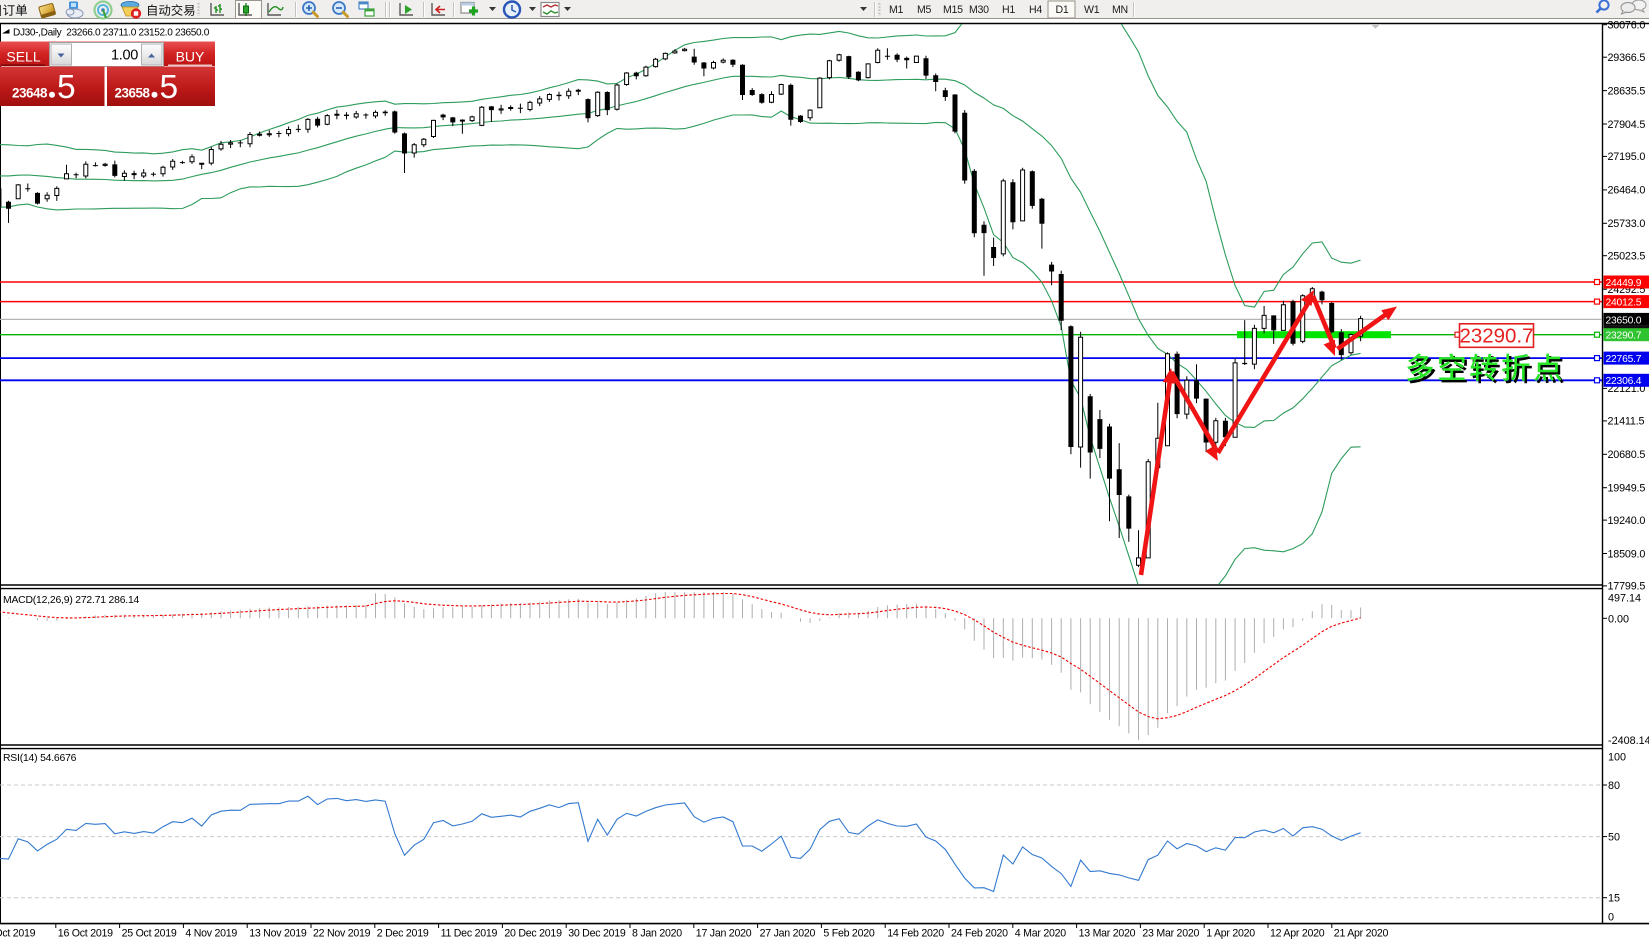 The height and width of the screenshot is (942, 1649). What do you see at coordinates (23, 57) in the screenshot?
I see `svg-text: SELL` at bounding box center [23, 57].